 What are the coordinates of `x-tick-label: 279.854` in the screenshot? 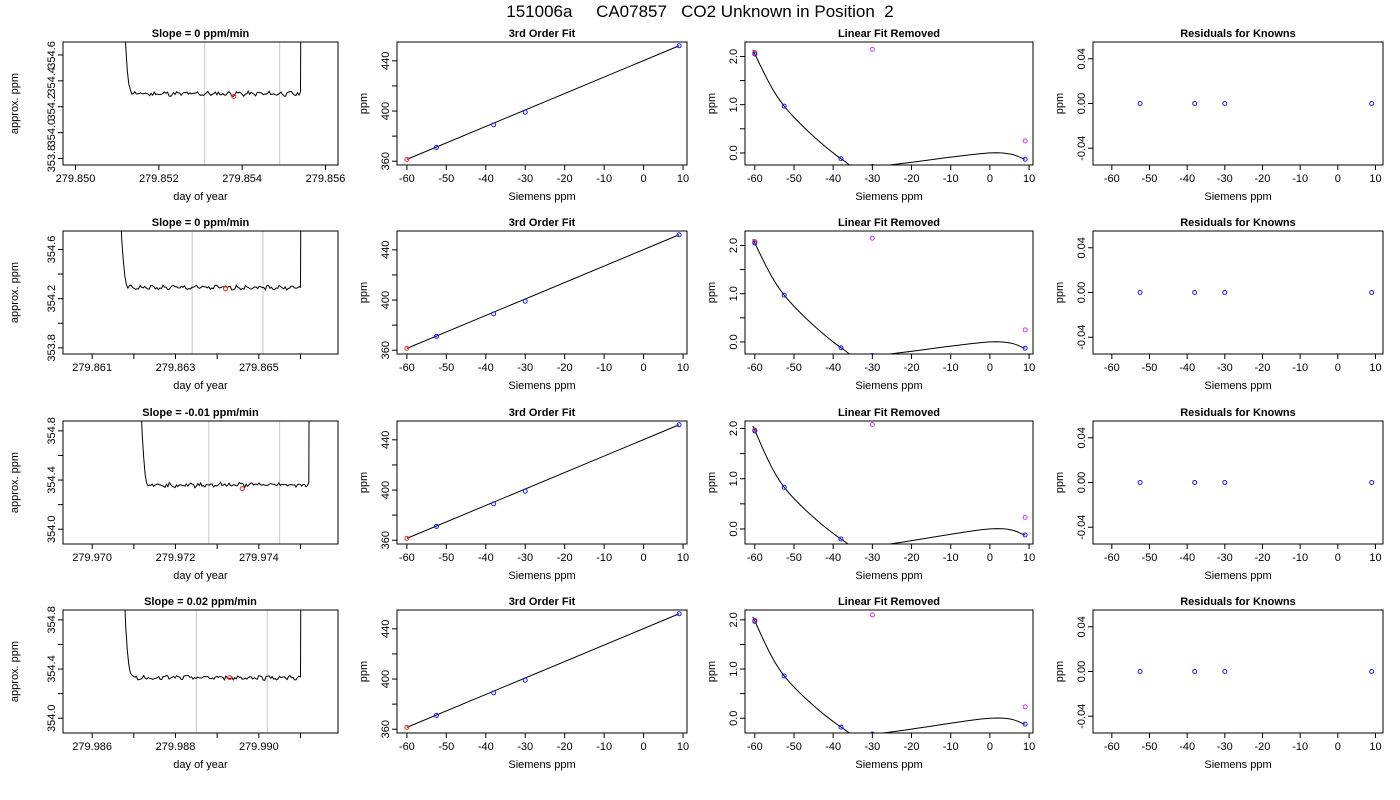 It's located at (242, 179).